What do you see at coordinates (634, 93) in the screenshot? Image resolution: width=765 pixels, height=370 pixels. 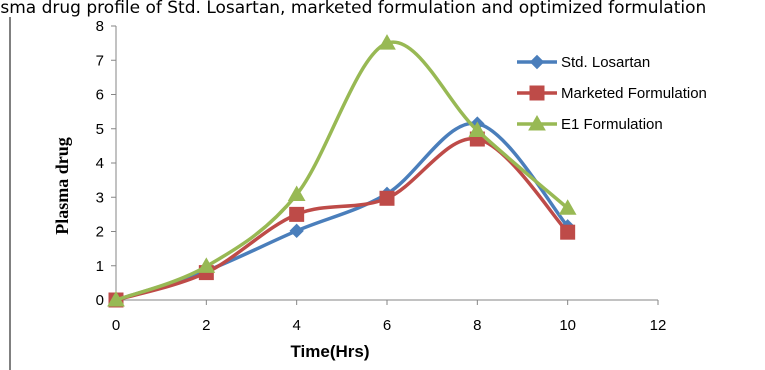 I see `legend-label: Marketed Formulation` at bounding box center [634, 93].